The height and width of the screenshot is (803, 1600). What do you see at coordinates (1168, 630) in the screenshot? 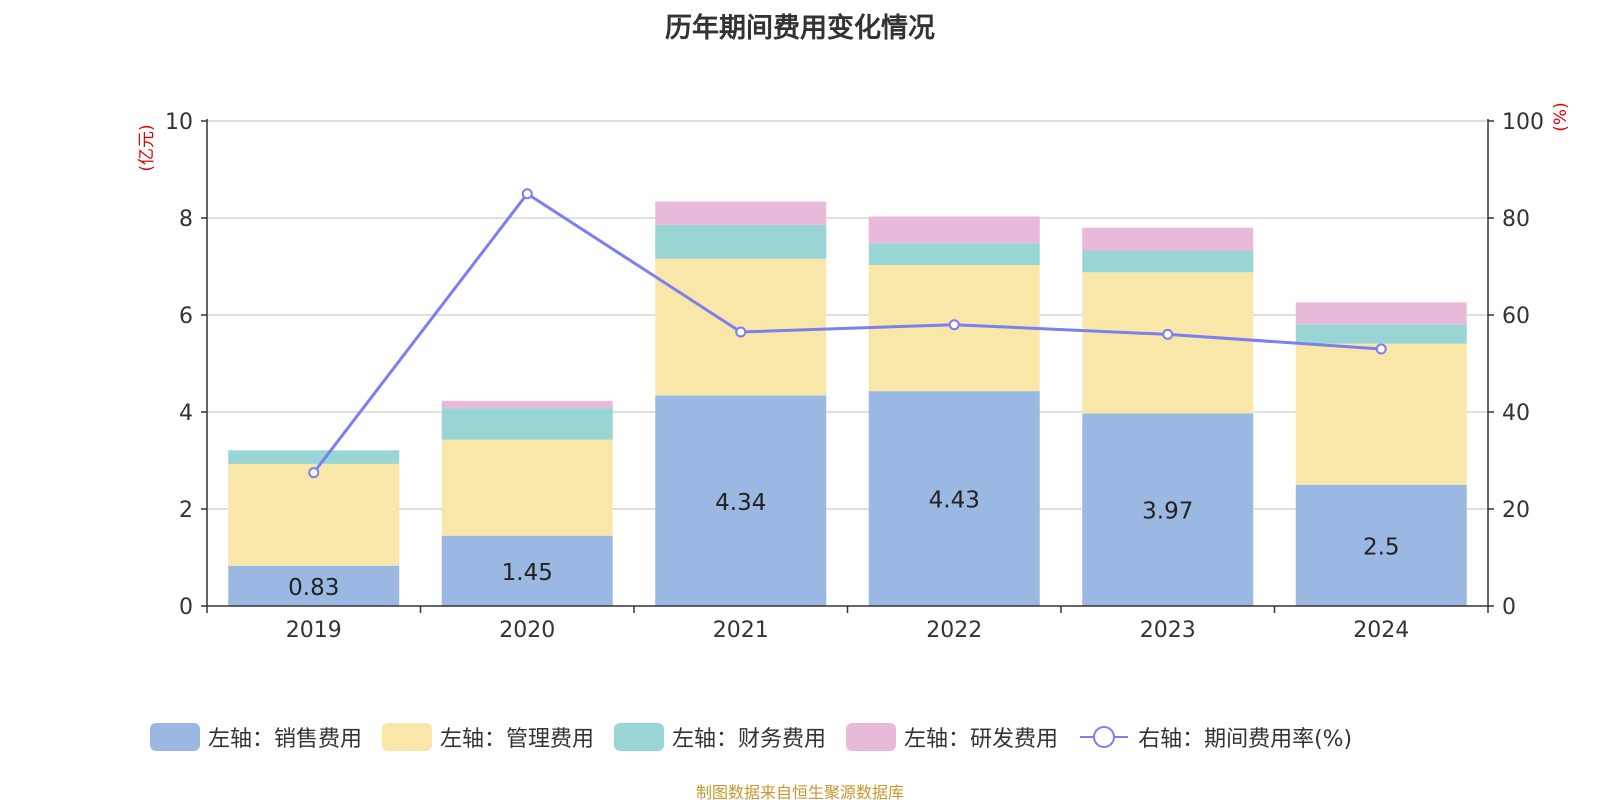
I see `x-axis-tick-label: 2023` at bounding box center [1168, 630].